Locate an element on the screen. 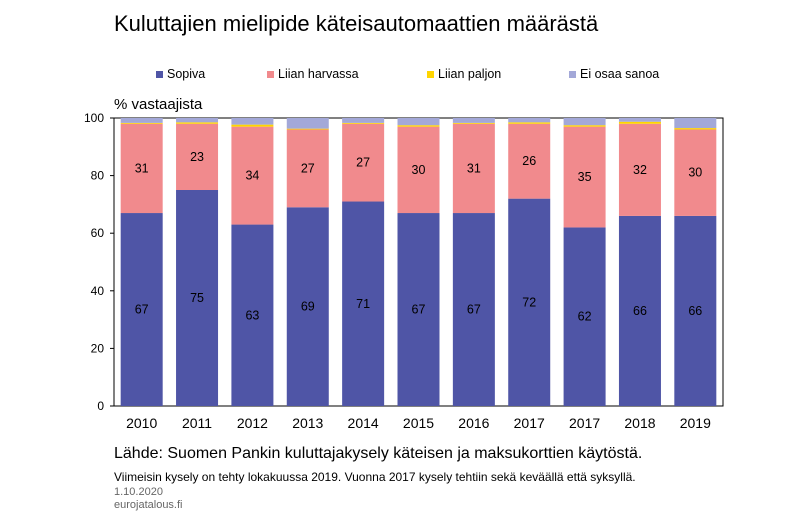 This screenshot has height=522, width=800. x-tick-label: 2013 is located at coordinates (307, 423).